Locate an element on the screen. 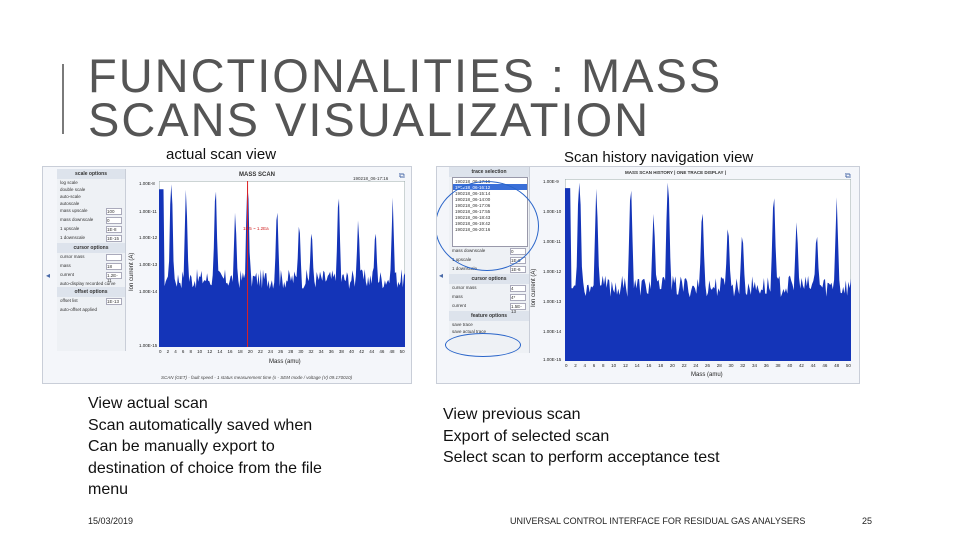  feature-row: save actual trace is located at coordinates (469, 331).